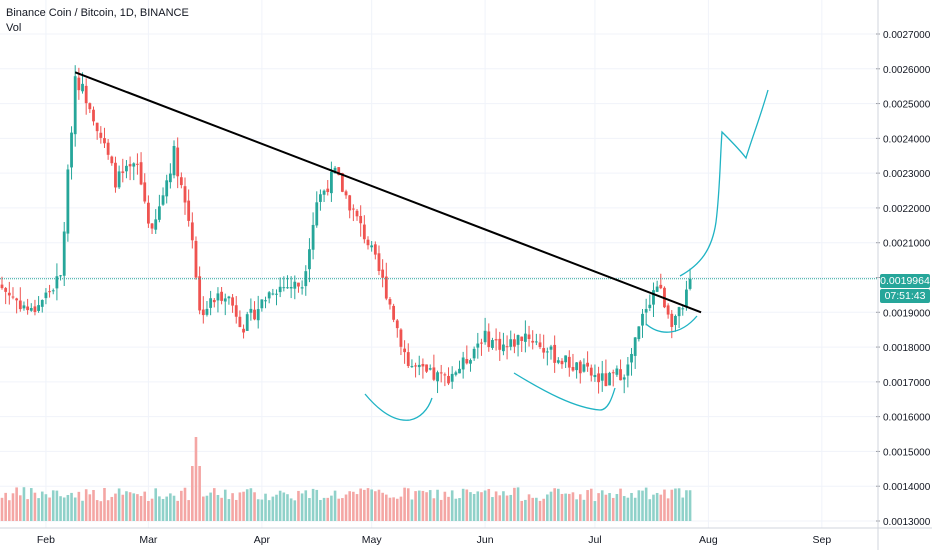  Describe the element at coordinates (907, 35) in the screenshot. I see `y-tick-label: 0.0027000` at that location.